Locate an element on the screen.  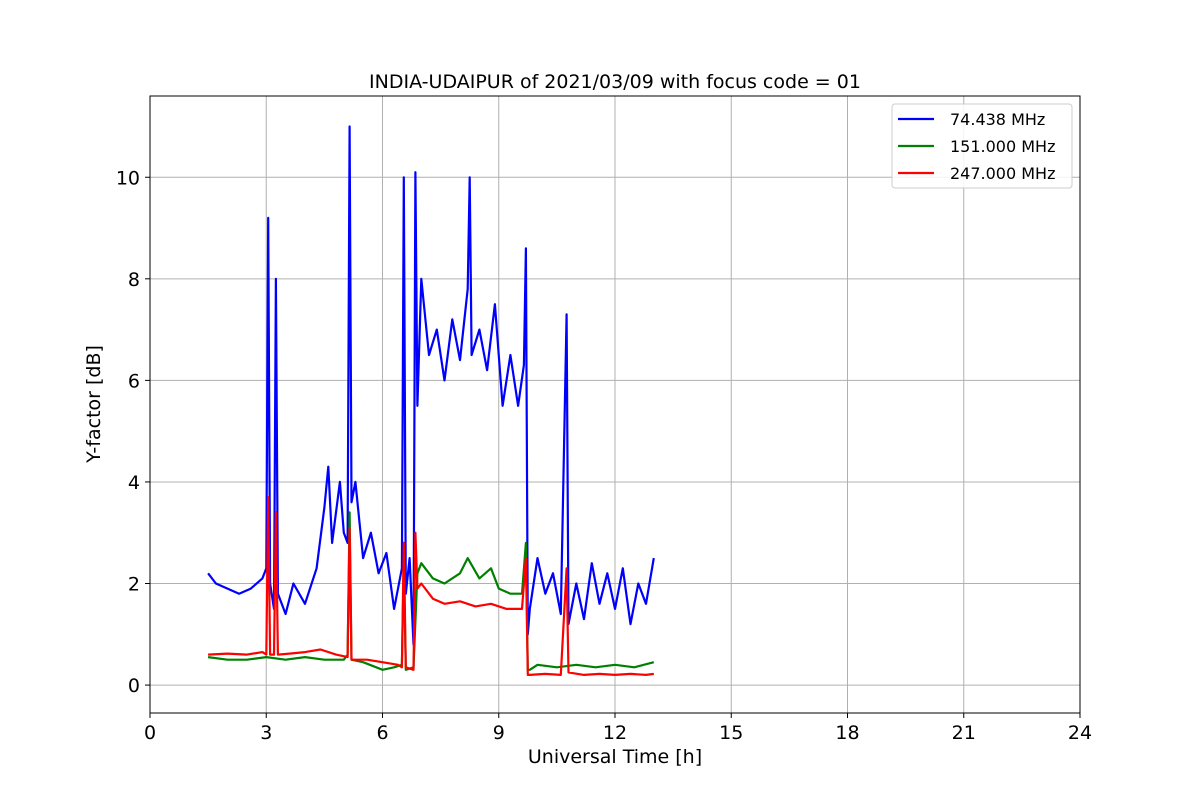
x-tick-label: 12 is located at coordinates (615, 733).